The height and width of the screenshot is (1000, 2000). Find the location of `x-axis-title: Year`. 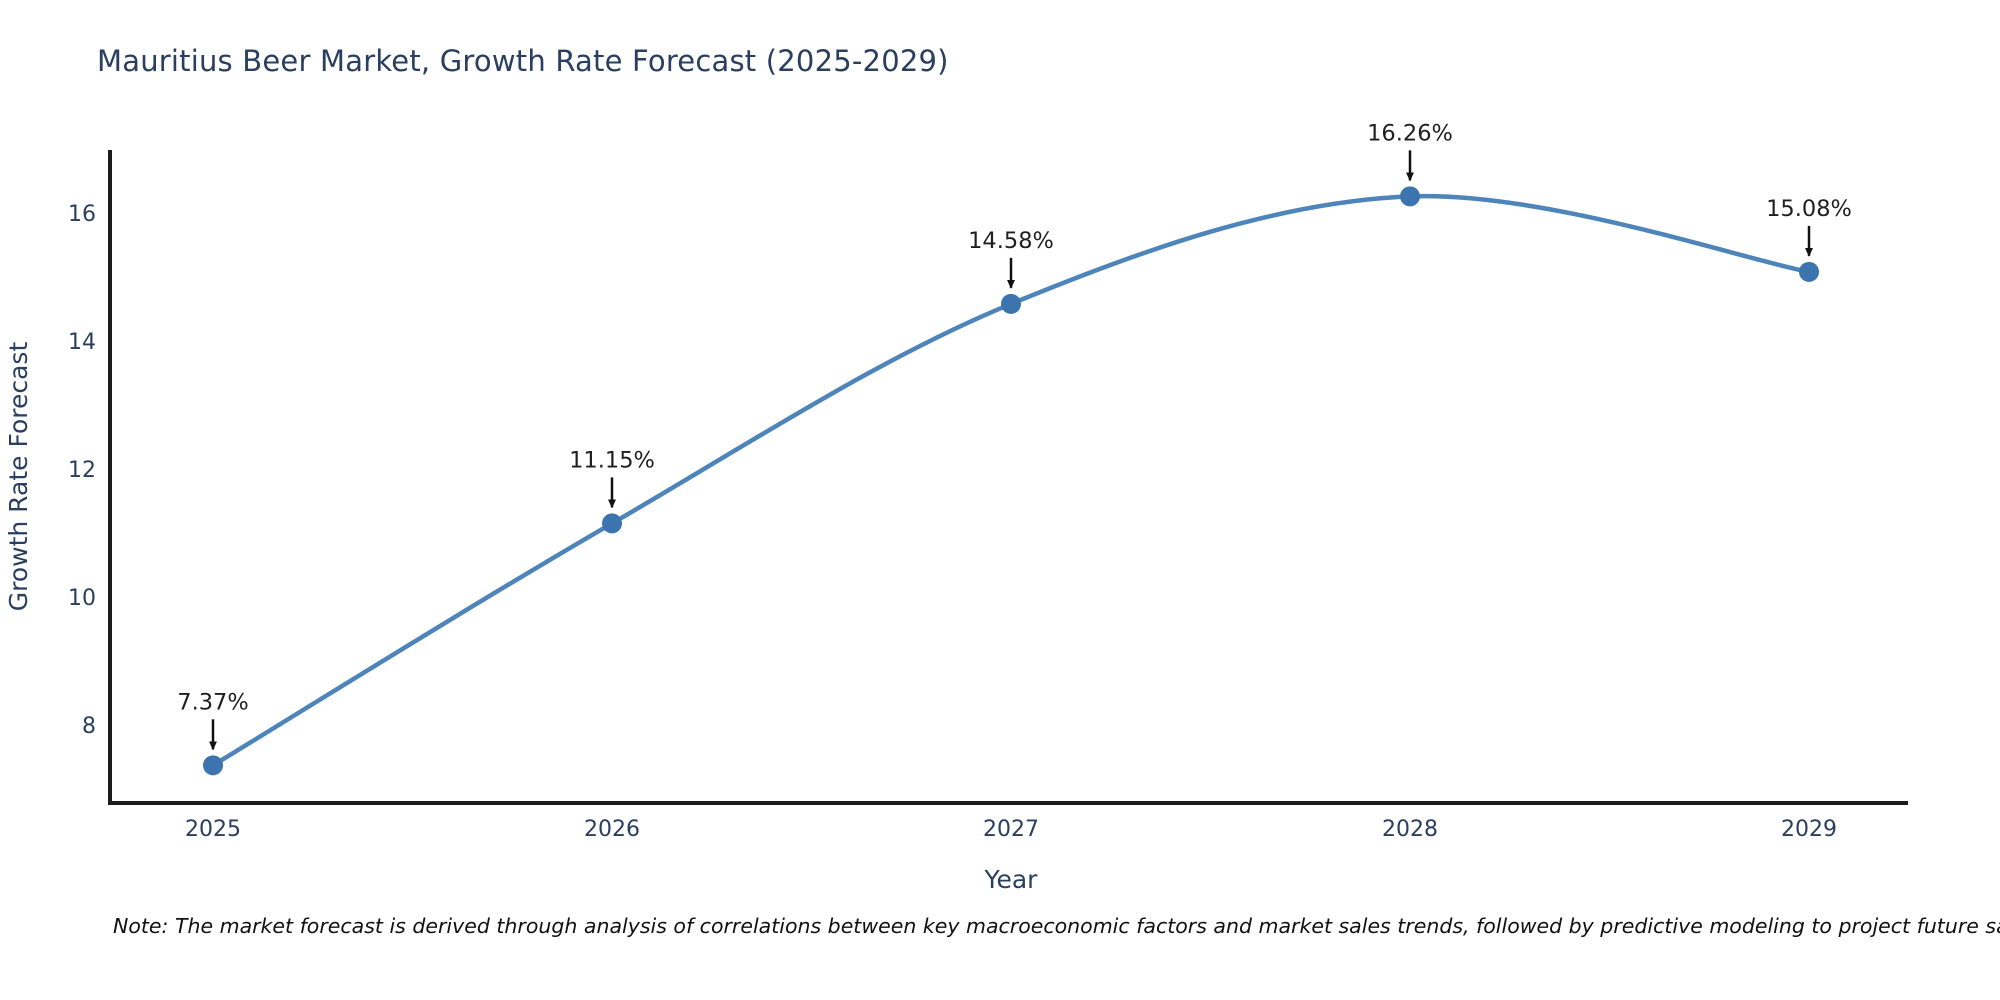

x-axis-title: Year is located at coordinates (1011, 879).